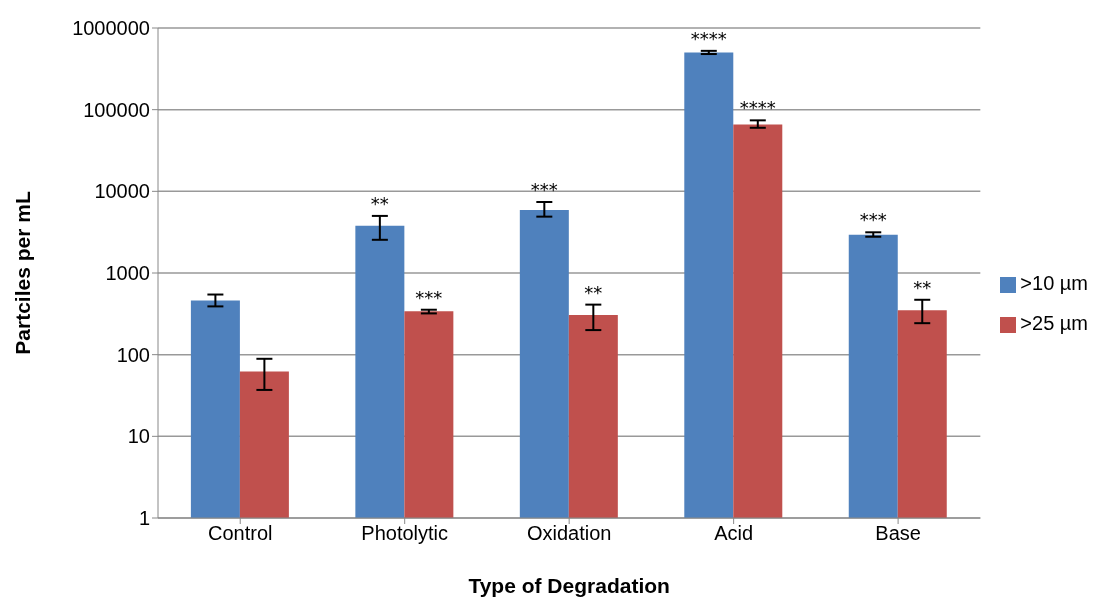  Describe the element at coordinates (122, 191) in the screenshot. I see `y-tick-label: 10000` at that location.